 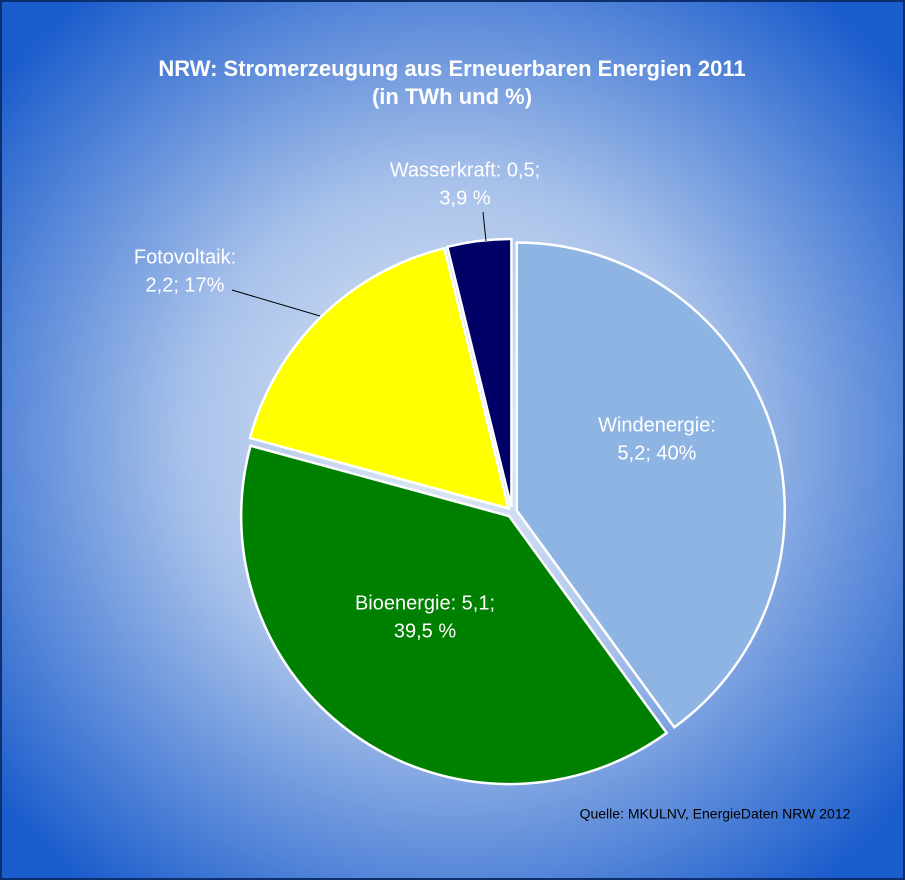 What do you see at coordinates (425, 631) in the screenshot?
I see `data-label: 39,5 %` at bounding box center [425, 631].